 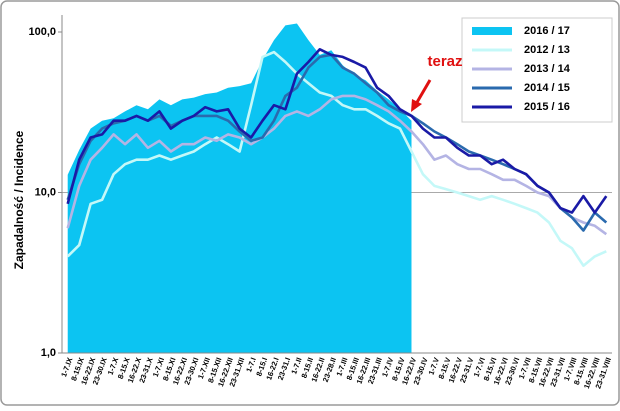 What do you see at coordinates (547, 107) in the screenshot?
I see `legend-label: 2015 / 16` at bounding box center [547, 107].